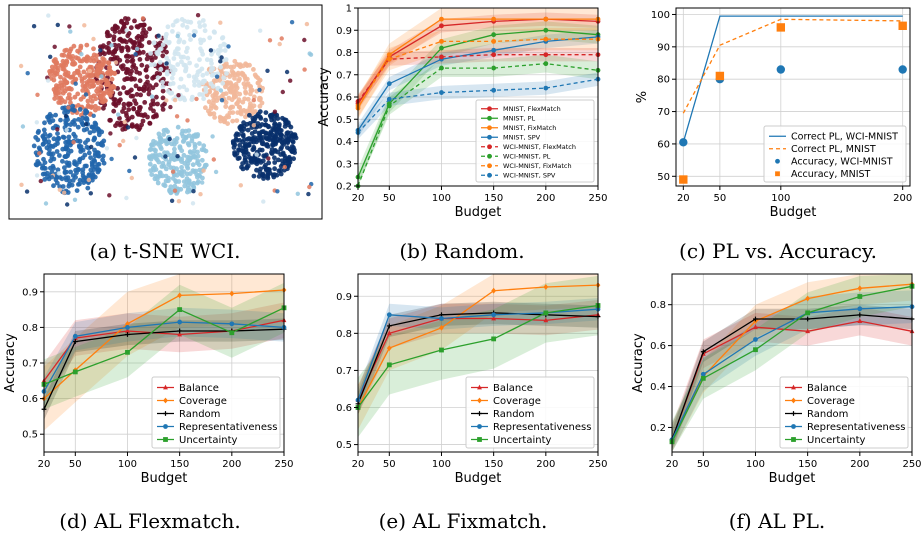 The image size is (921, 536). Describe the element at coordinates (522, 138) in the screenshot. I see `legend-label: MNIST, SPV` at that location.